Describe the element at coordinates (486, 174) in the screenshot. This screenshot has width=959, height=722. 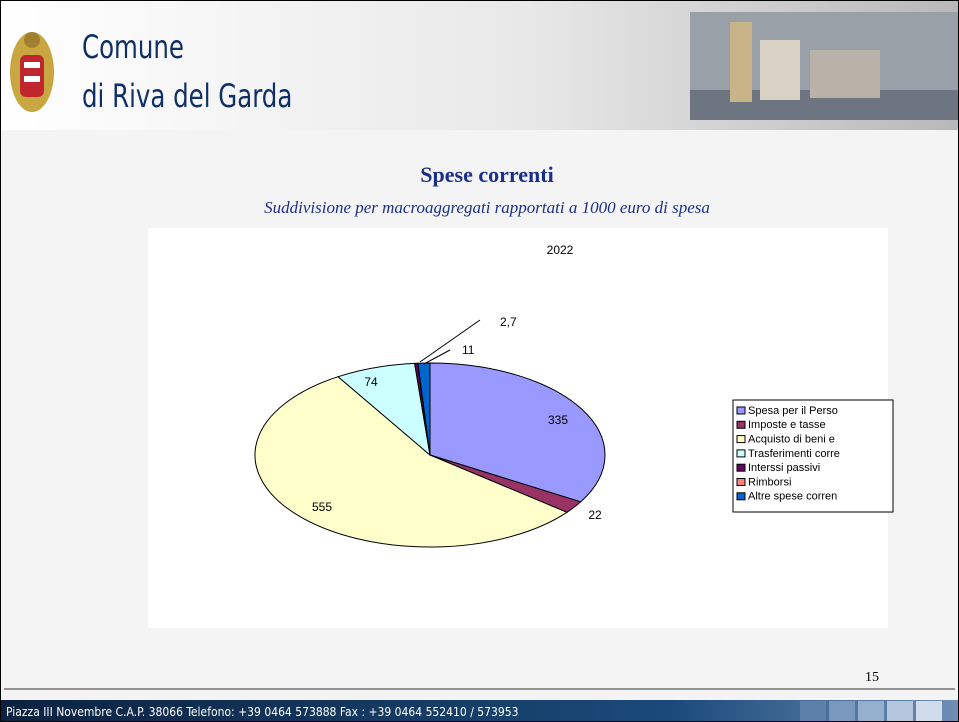
I see `chart-title: Spese correnti` at that location.